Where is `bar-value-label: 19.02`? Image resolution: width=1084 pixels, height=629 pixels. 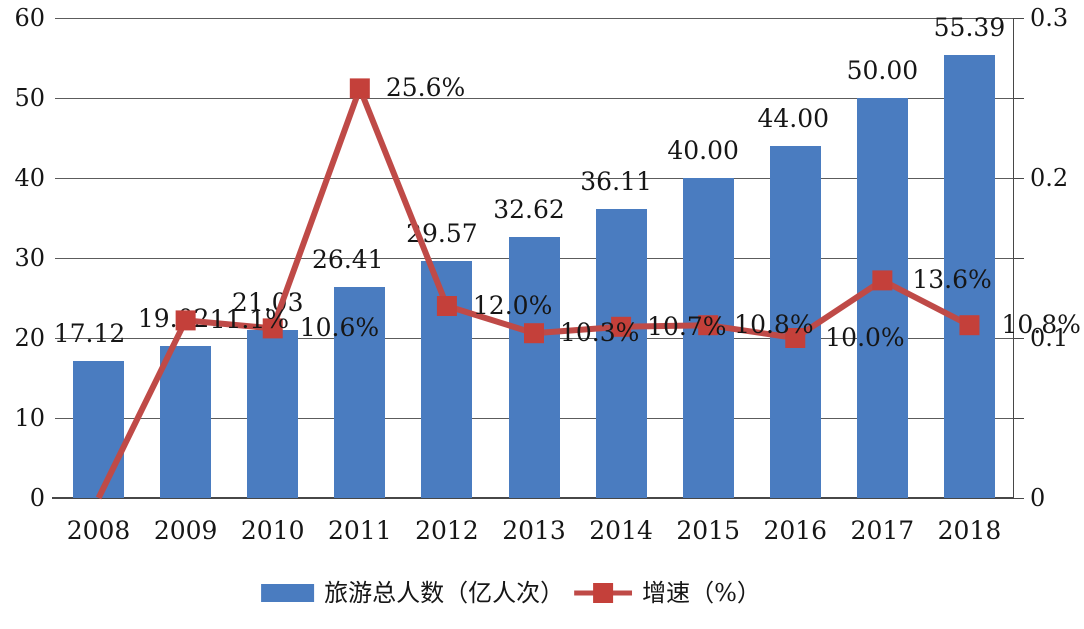
bar-value-label: 19.02 is located at coordinates (173, 318).